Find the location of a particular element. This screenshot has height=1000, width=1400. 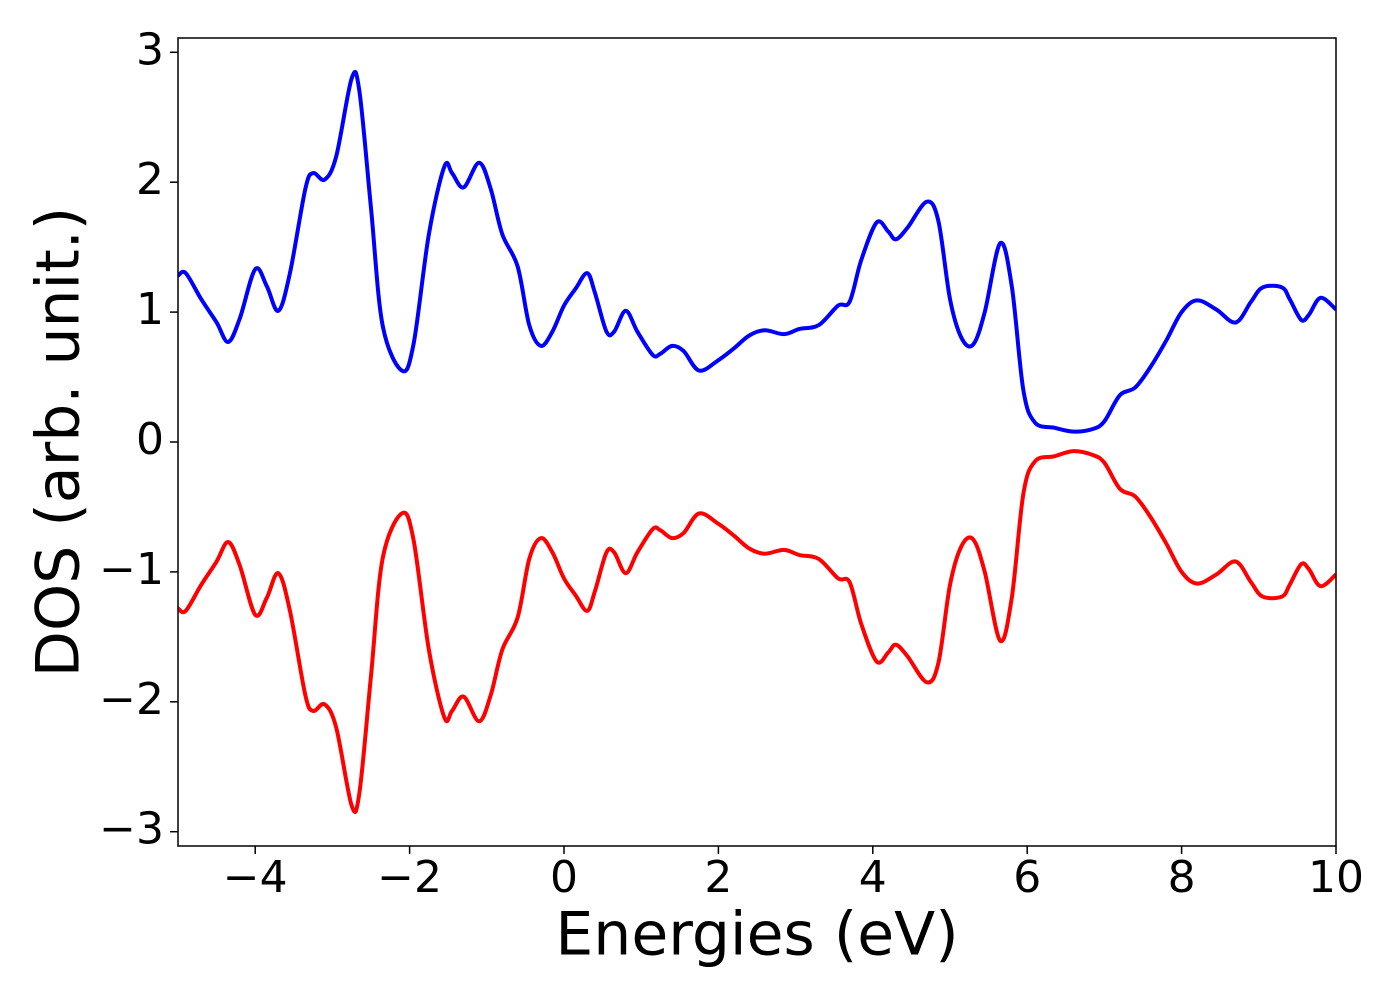

y-axis-label: DOS (arb. unit.) is located at coordinates (59, 442).